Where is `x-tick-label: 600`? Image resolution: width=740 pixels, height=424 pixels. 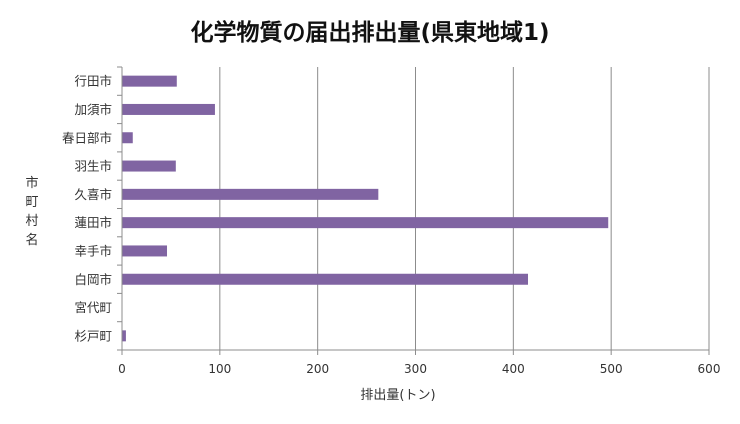
x-tick-label: 600 is located at coordinates (709, 369).